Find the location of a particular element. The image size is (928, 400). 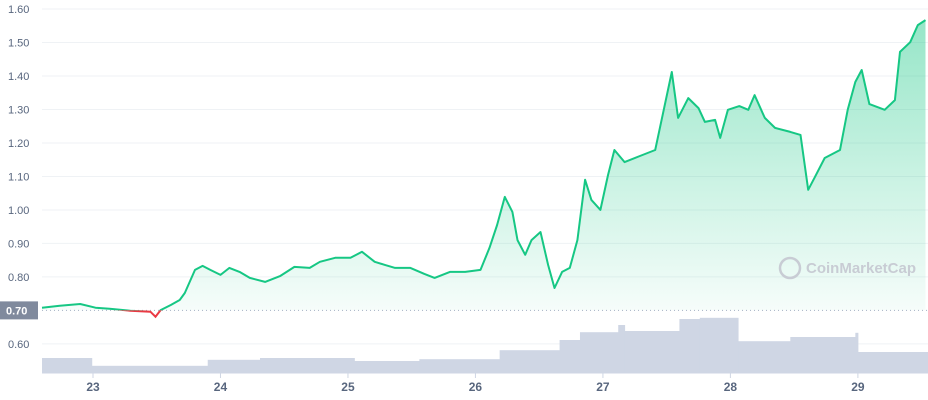

x-tick-label: 23 is located at coordinates (93, 387).